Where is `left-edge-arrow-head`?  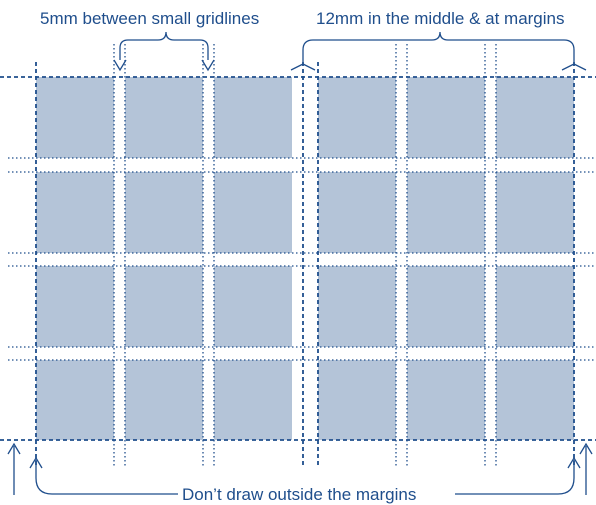 left-edge-arrow-head is located at coordinates (14, 448).